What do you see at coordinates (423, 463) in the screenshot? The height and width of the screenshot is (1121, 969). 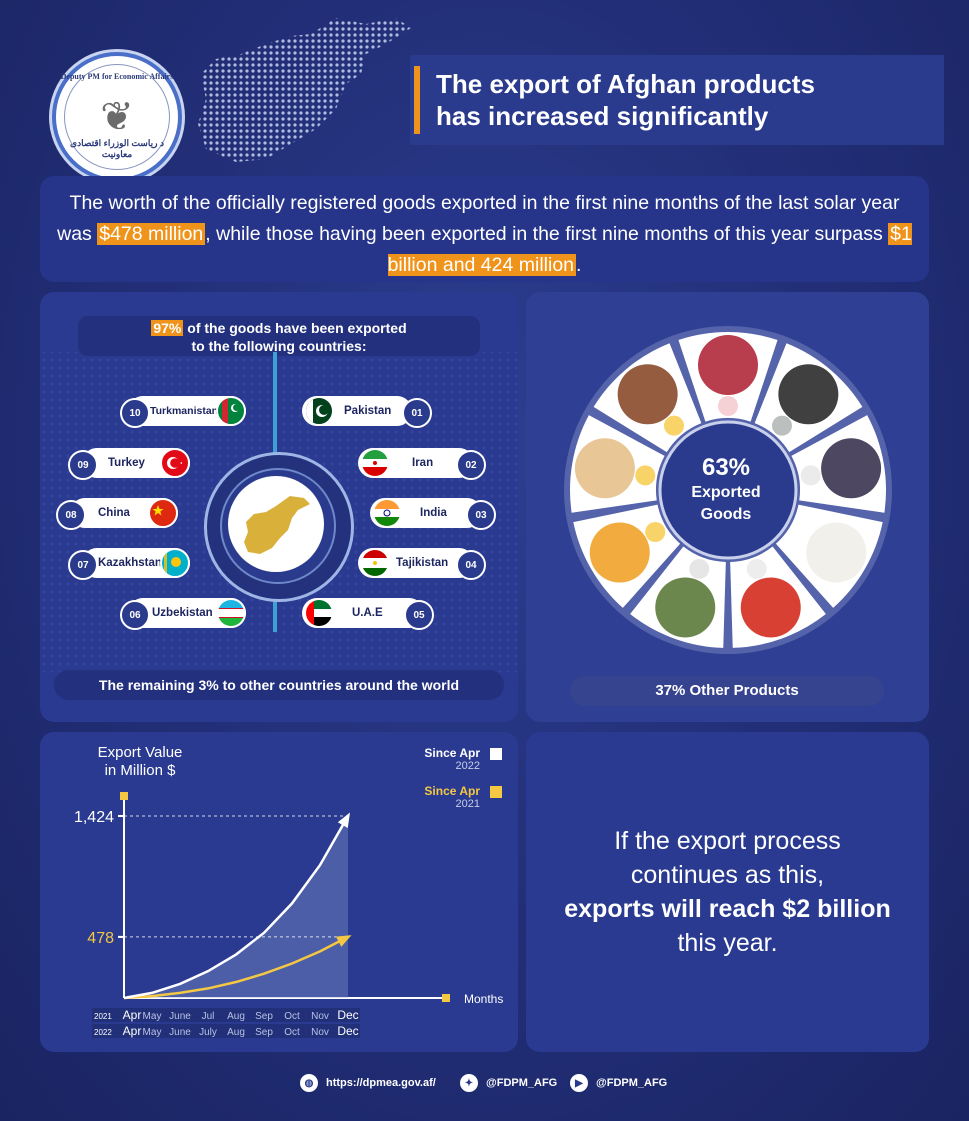 I see `country-name-2: Iran` at bounding box center [423, 463].